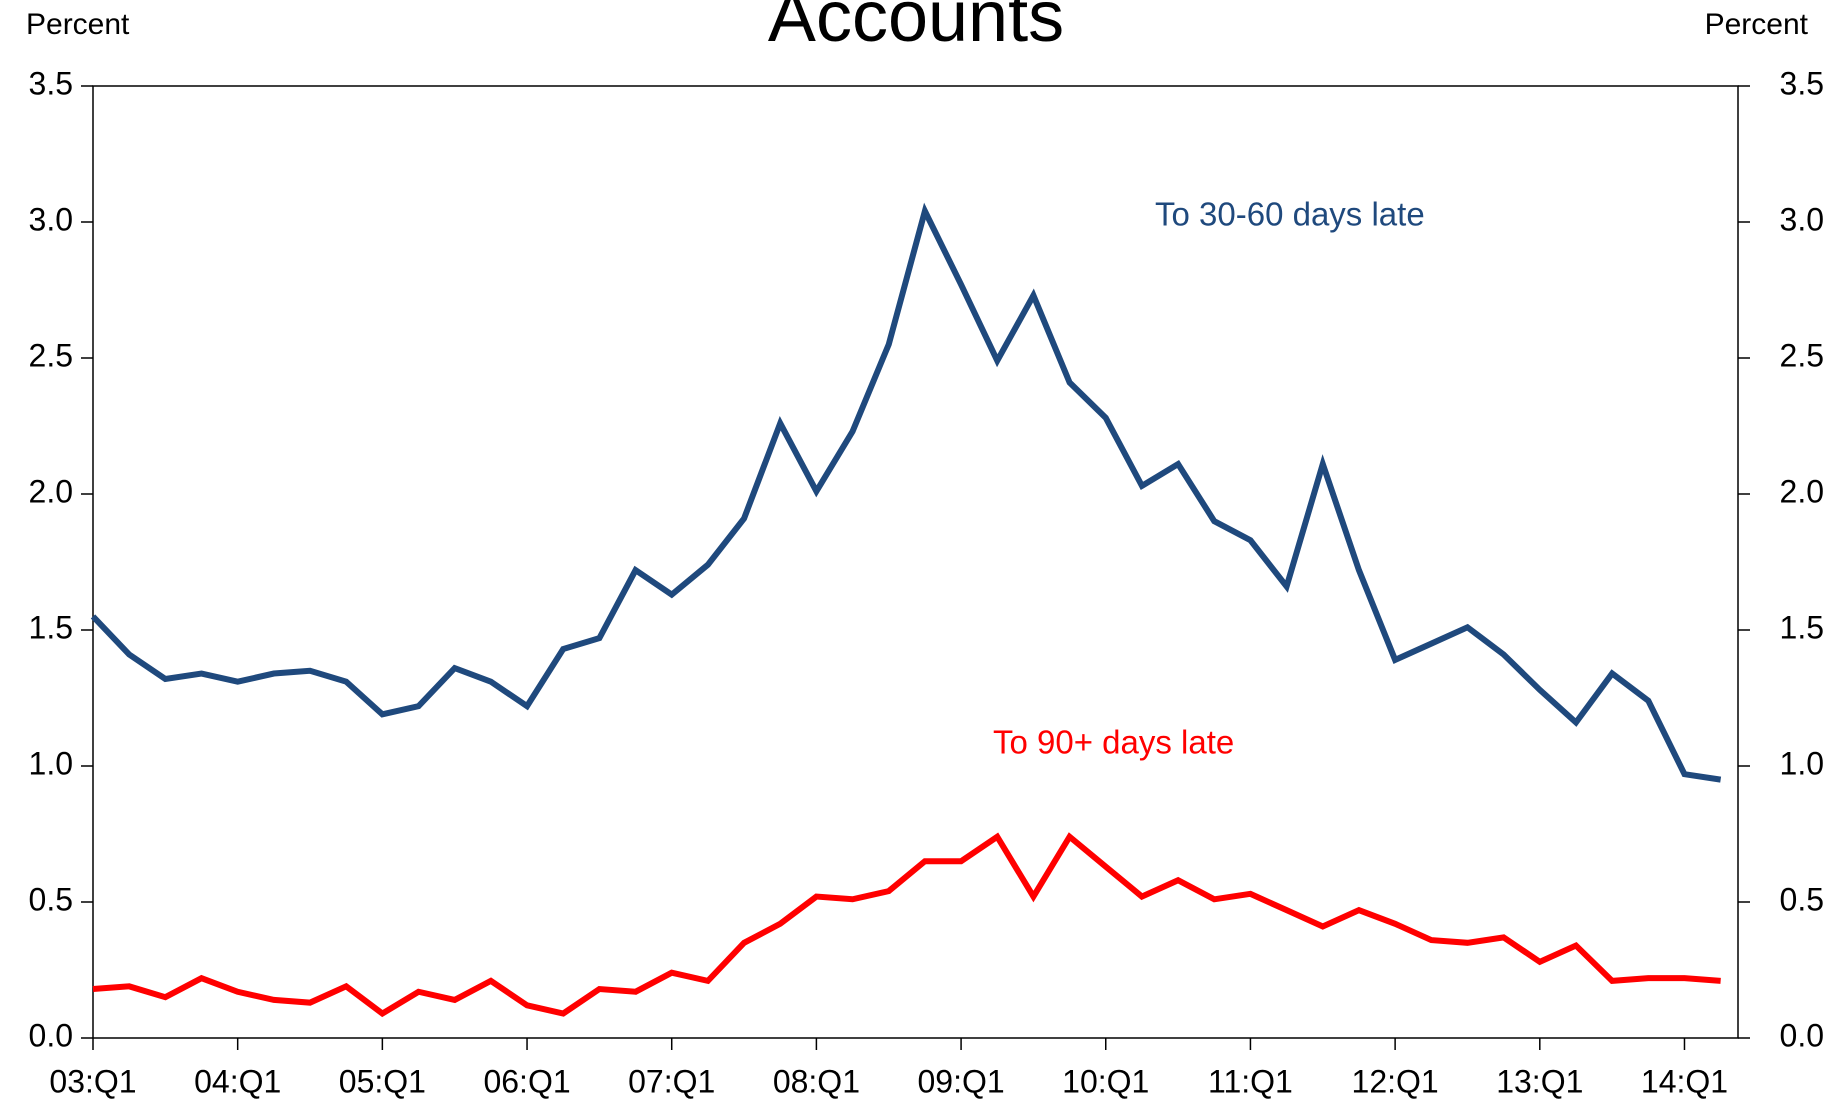 This screenshot has width=1825, height=1102. What do you see at coordinates (1539, 1081) in the screenshot?
I see `x-tick-label: 13:Q1` at bounding box center [1539, 1081].